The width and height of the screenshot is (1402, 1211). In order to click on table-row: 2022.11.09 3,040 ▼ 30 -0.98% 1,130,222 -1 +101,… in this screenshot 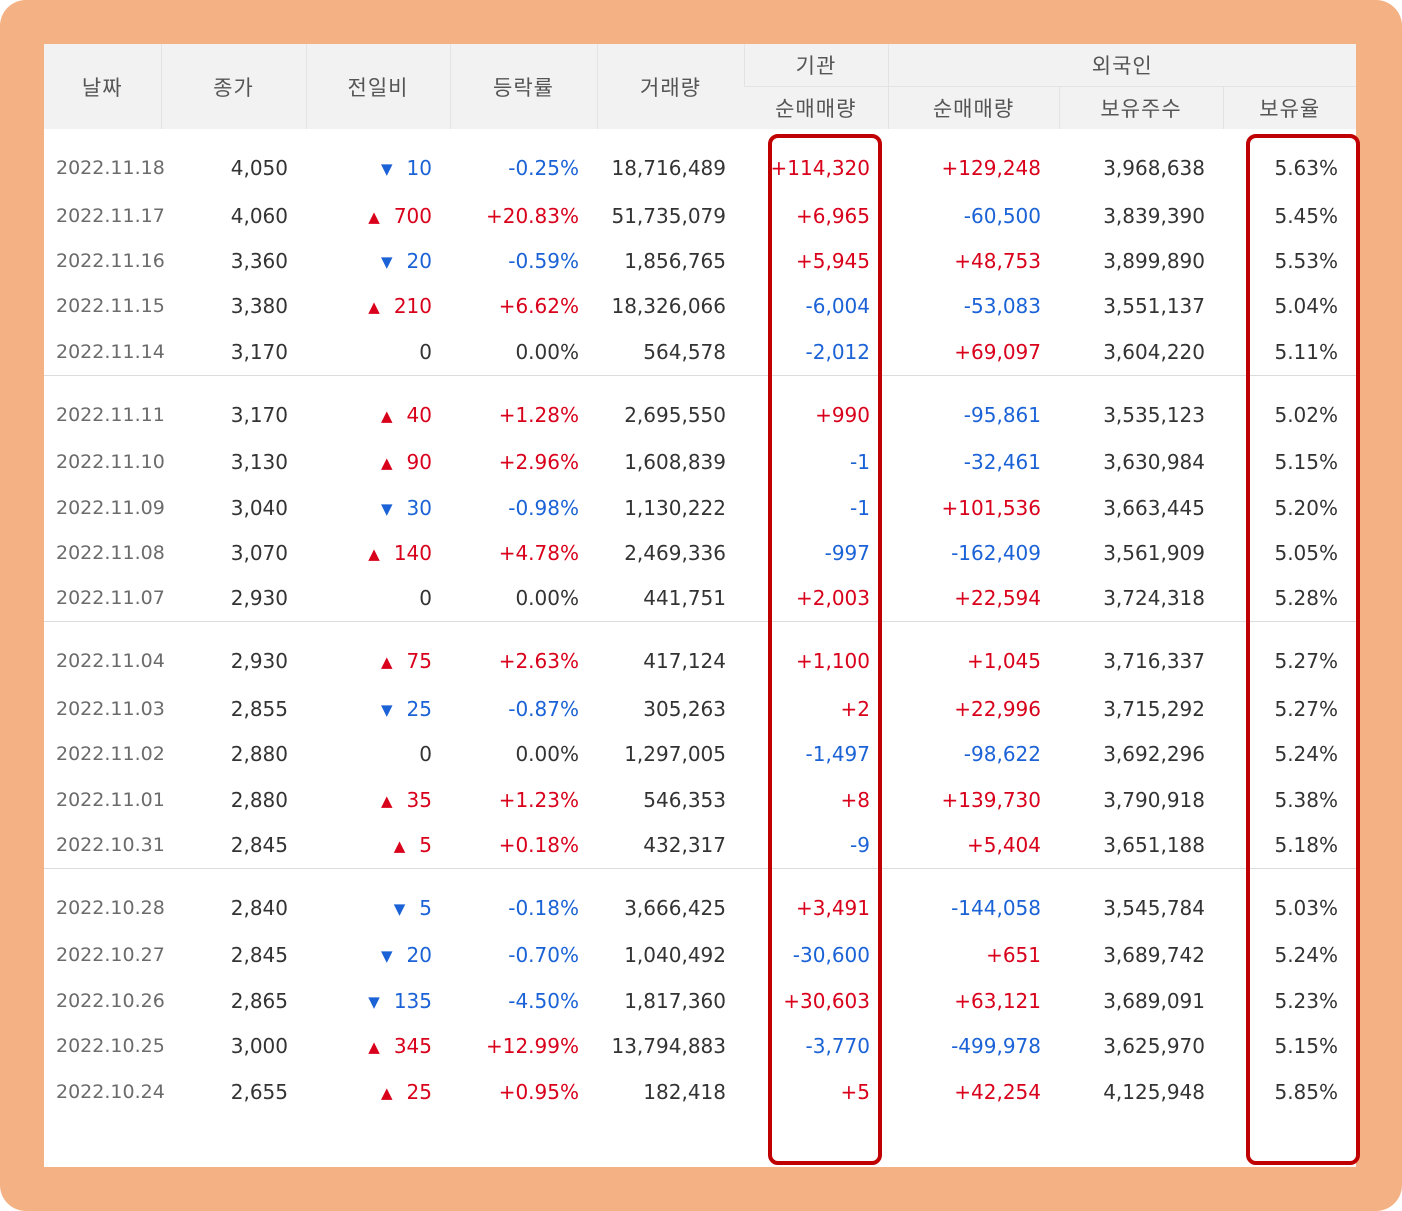, I will do `click(700, 507)`.